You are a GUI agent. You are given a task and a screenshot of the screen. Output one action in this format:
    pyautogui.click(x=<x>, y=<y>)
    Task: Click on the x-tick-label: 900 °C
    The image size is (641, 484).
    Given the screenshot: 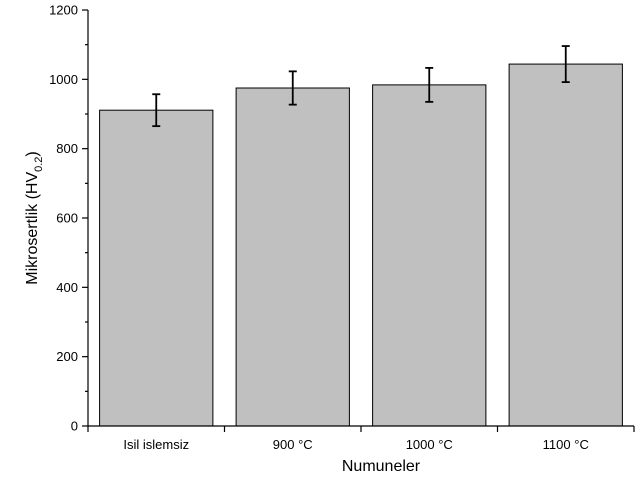 What is the action you would take?
    pyautogui.click(x=293, y=444)
    